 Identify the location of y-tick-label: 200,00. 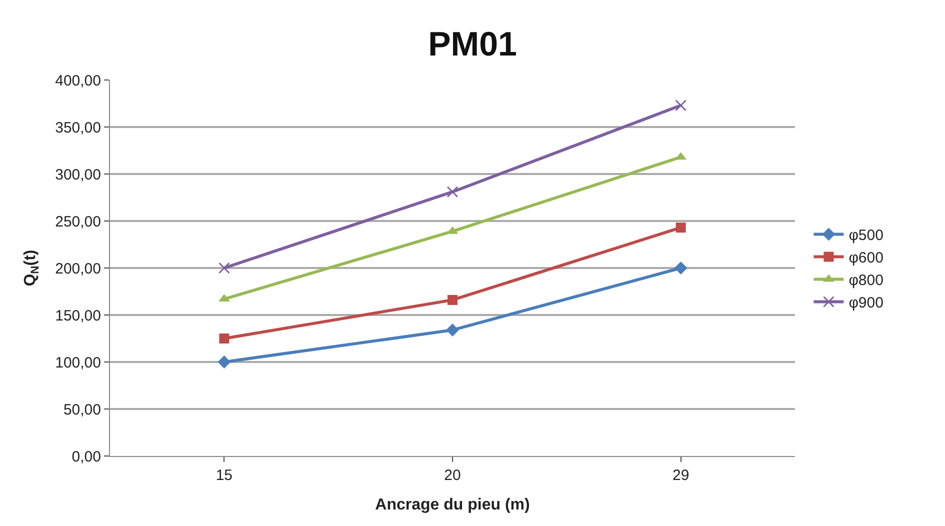
(78, 269).